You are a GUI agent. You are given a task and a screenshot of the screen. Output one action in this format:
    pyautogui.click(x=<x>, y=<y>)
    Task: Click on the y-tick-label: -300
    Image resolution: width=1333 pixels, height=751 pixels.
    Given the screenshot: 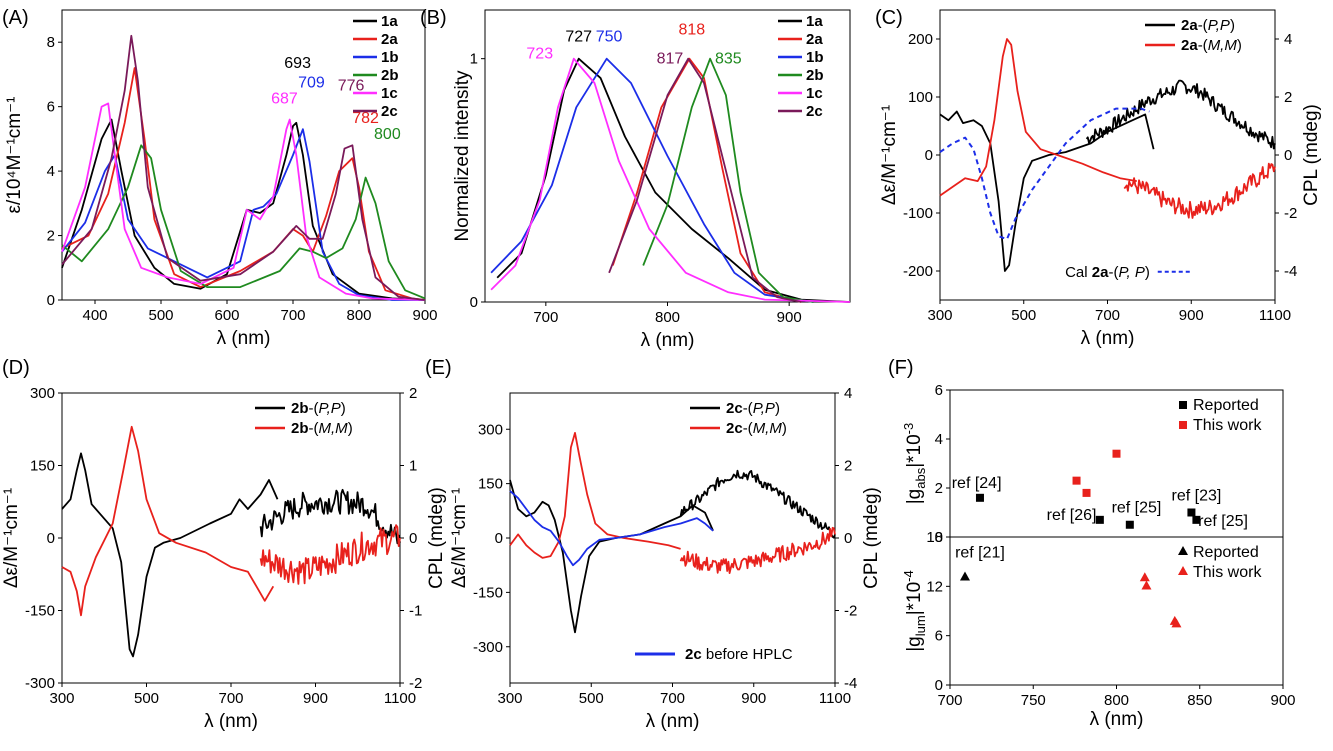 What is the action you would take?
    pyautogui.click(x=488, y=647)
    